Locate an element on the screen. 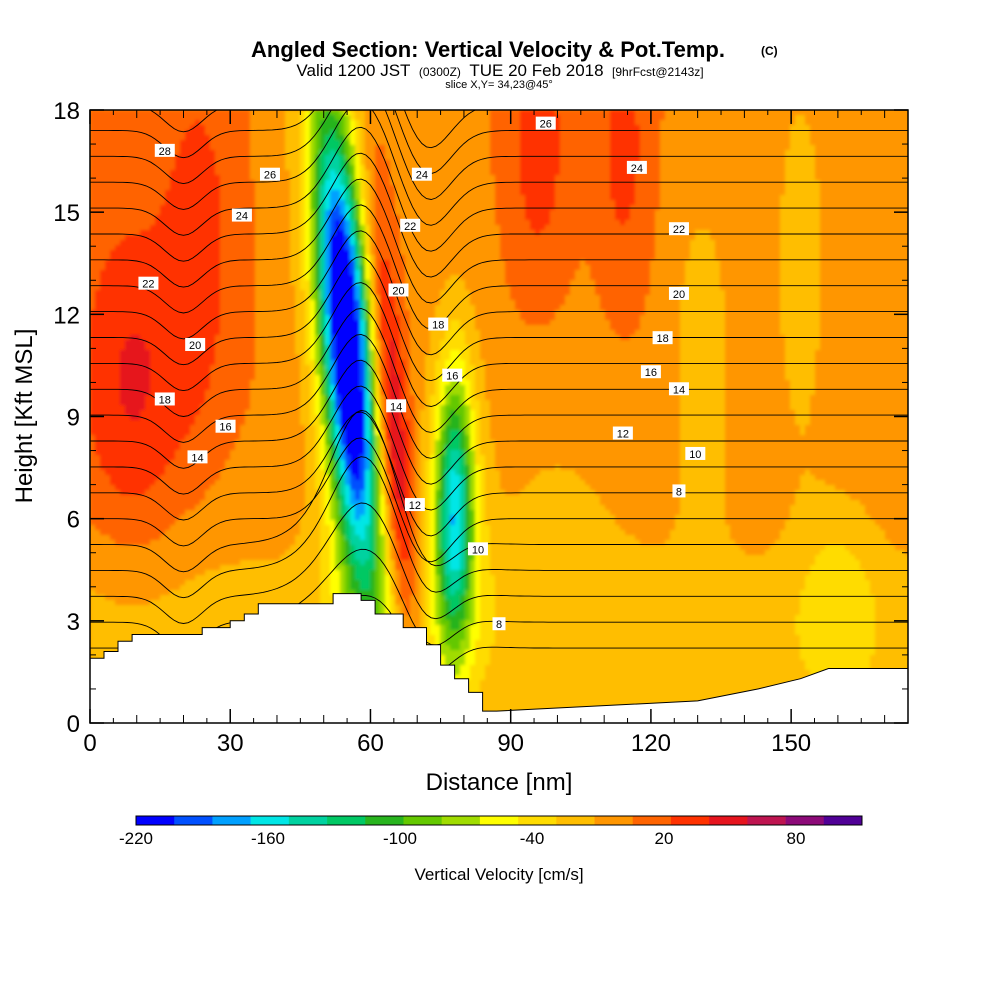 The image size is (1000, 1000). colorbar-tick-label: -100 is located at coordinates (400, 838).